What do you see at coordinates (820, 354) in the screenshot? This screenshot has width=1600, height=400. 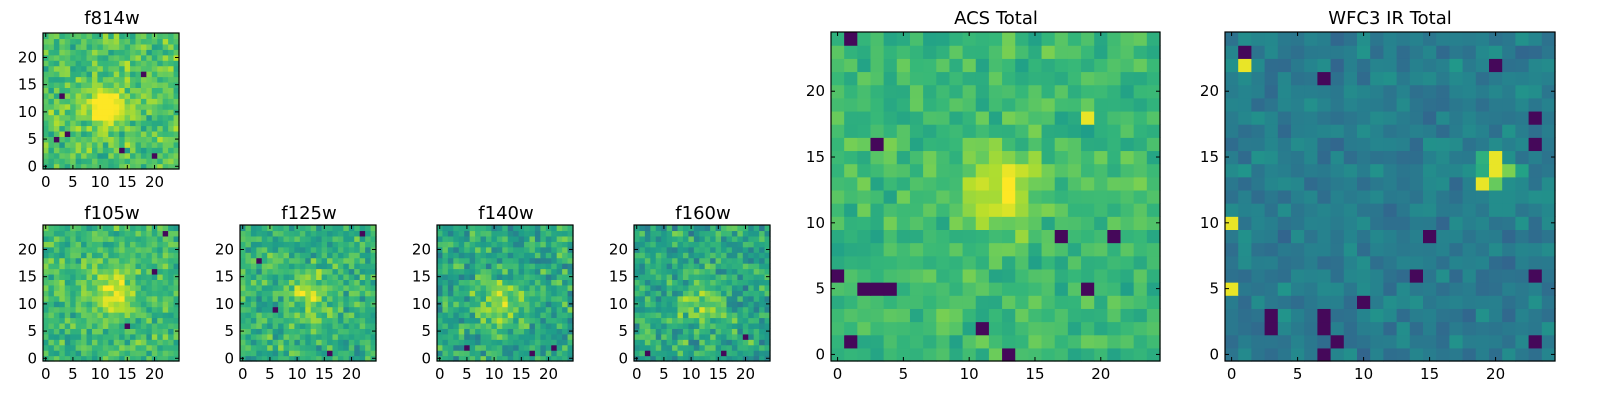 I see `y-tick-label: 0` at bounding box center [820, 354].